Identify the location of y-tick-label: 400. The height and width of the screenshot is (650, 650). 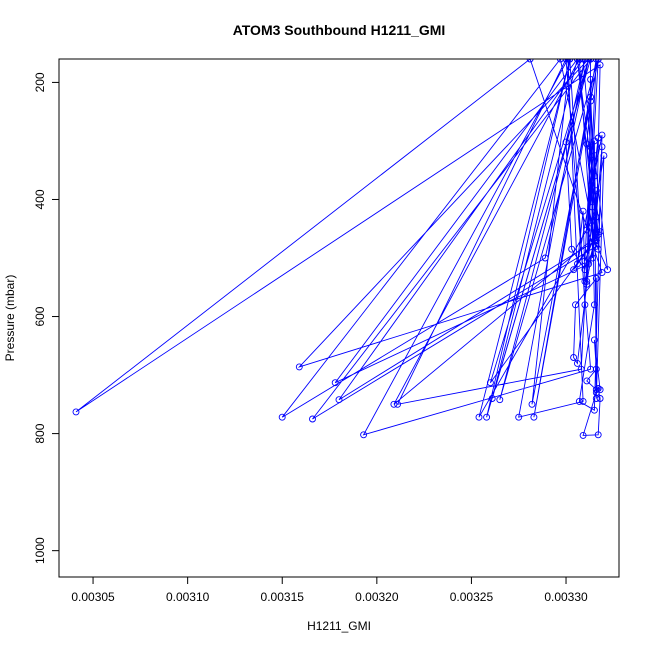
(40, 199).